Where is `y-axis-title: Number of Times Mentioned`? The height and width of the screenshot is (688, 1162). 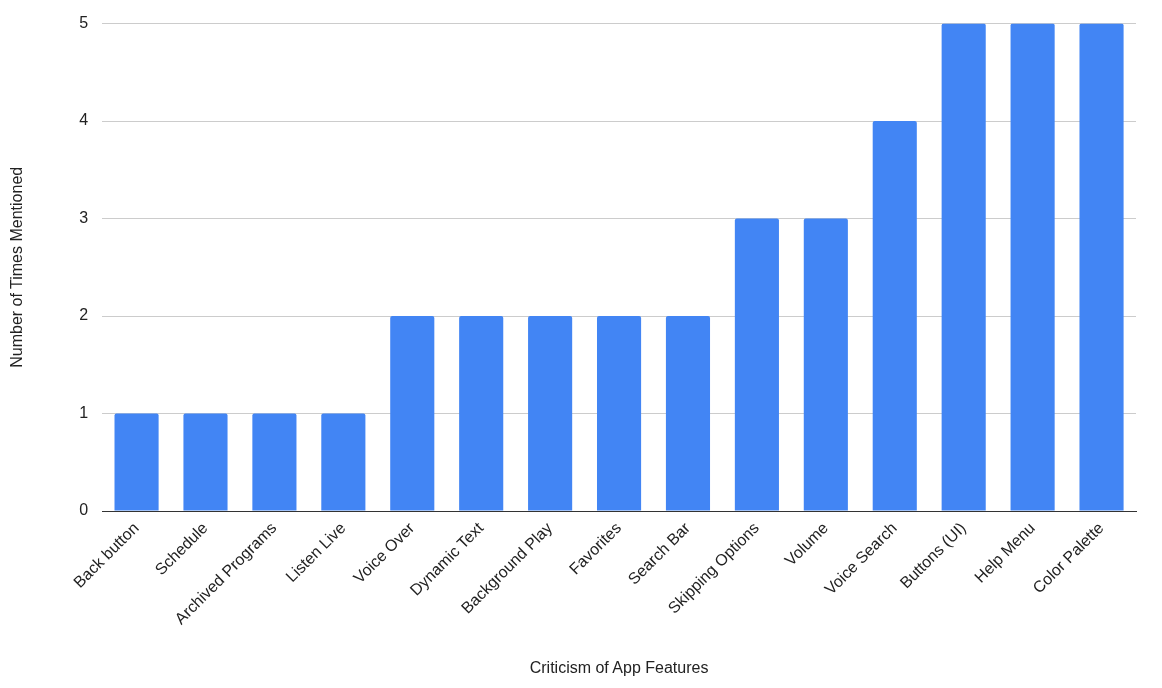
y-axis-title: Number of Times Mentioned is located at coordinates (17, 267).